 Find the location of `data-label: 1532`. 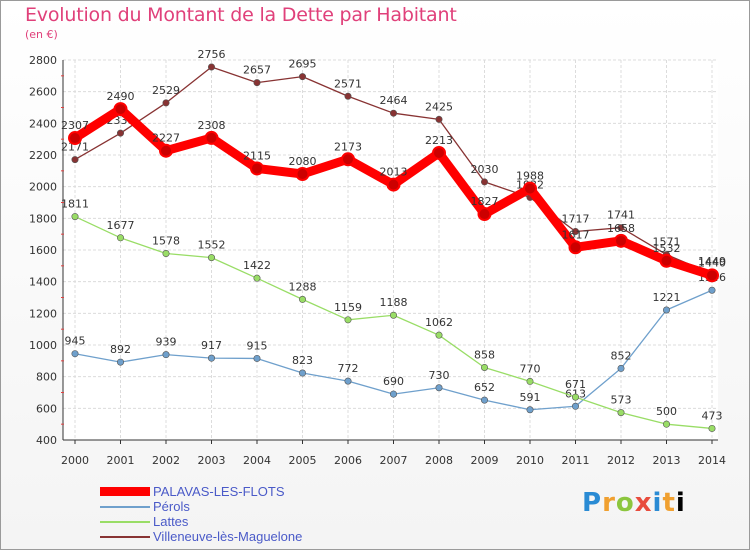

data-label: 1532 is located at coordinates (667, 248).